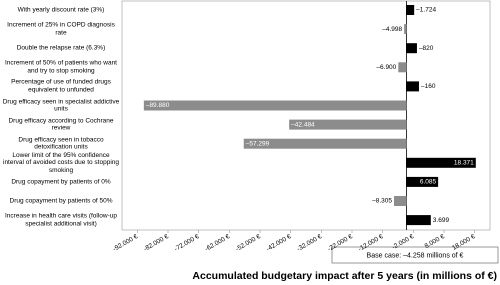  I want to click on value-label: –1.724, so click(426, 10).